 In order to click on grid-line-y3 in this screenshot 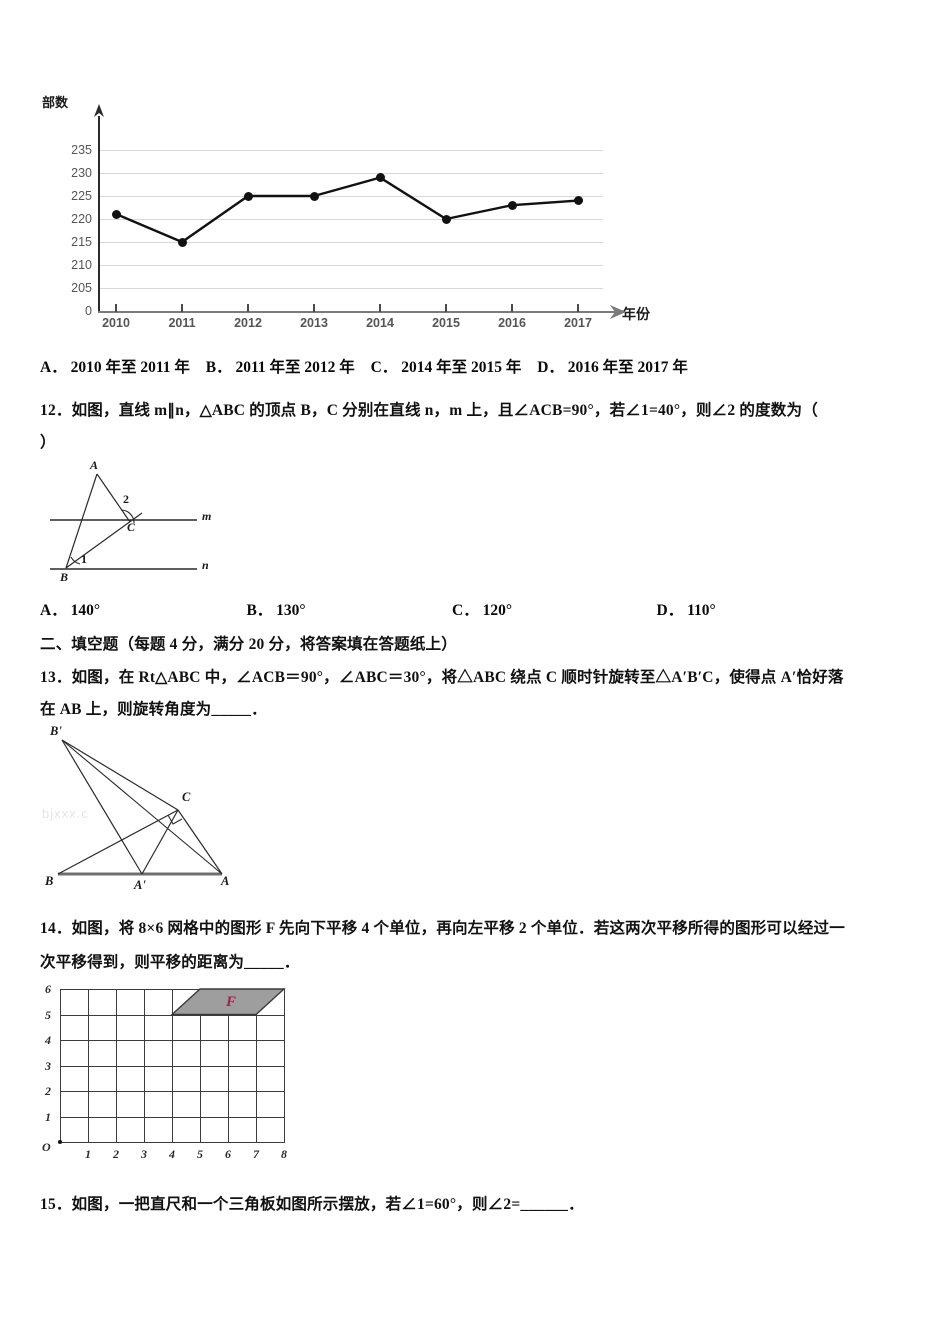, I will do `click(172, 1066)`.